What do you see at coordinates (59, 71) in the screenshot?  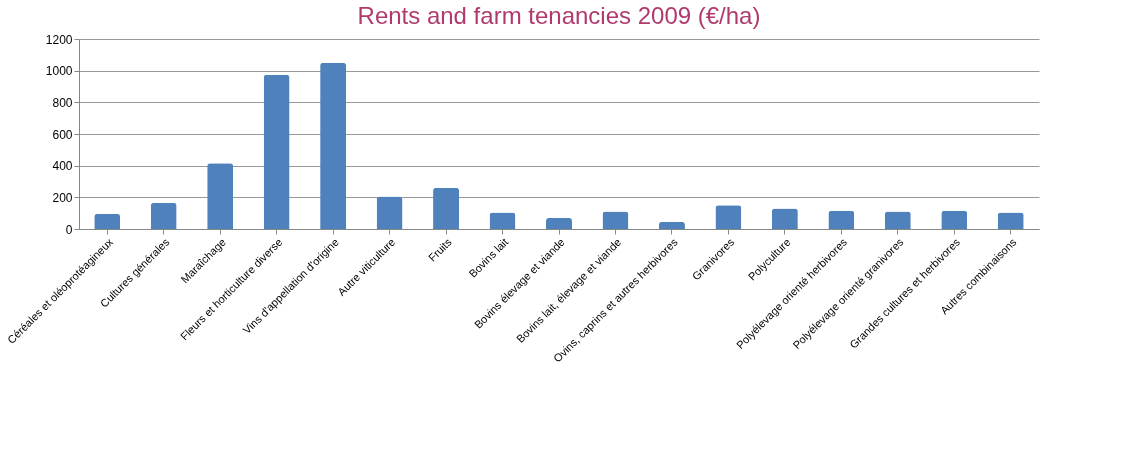 I see `y-tick-label: 1000` at bounding box center [59, 71].